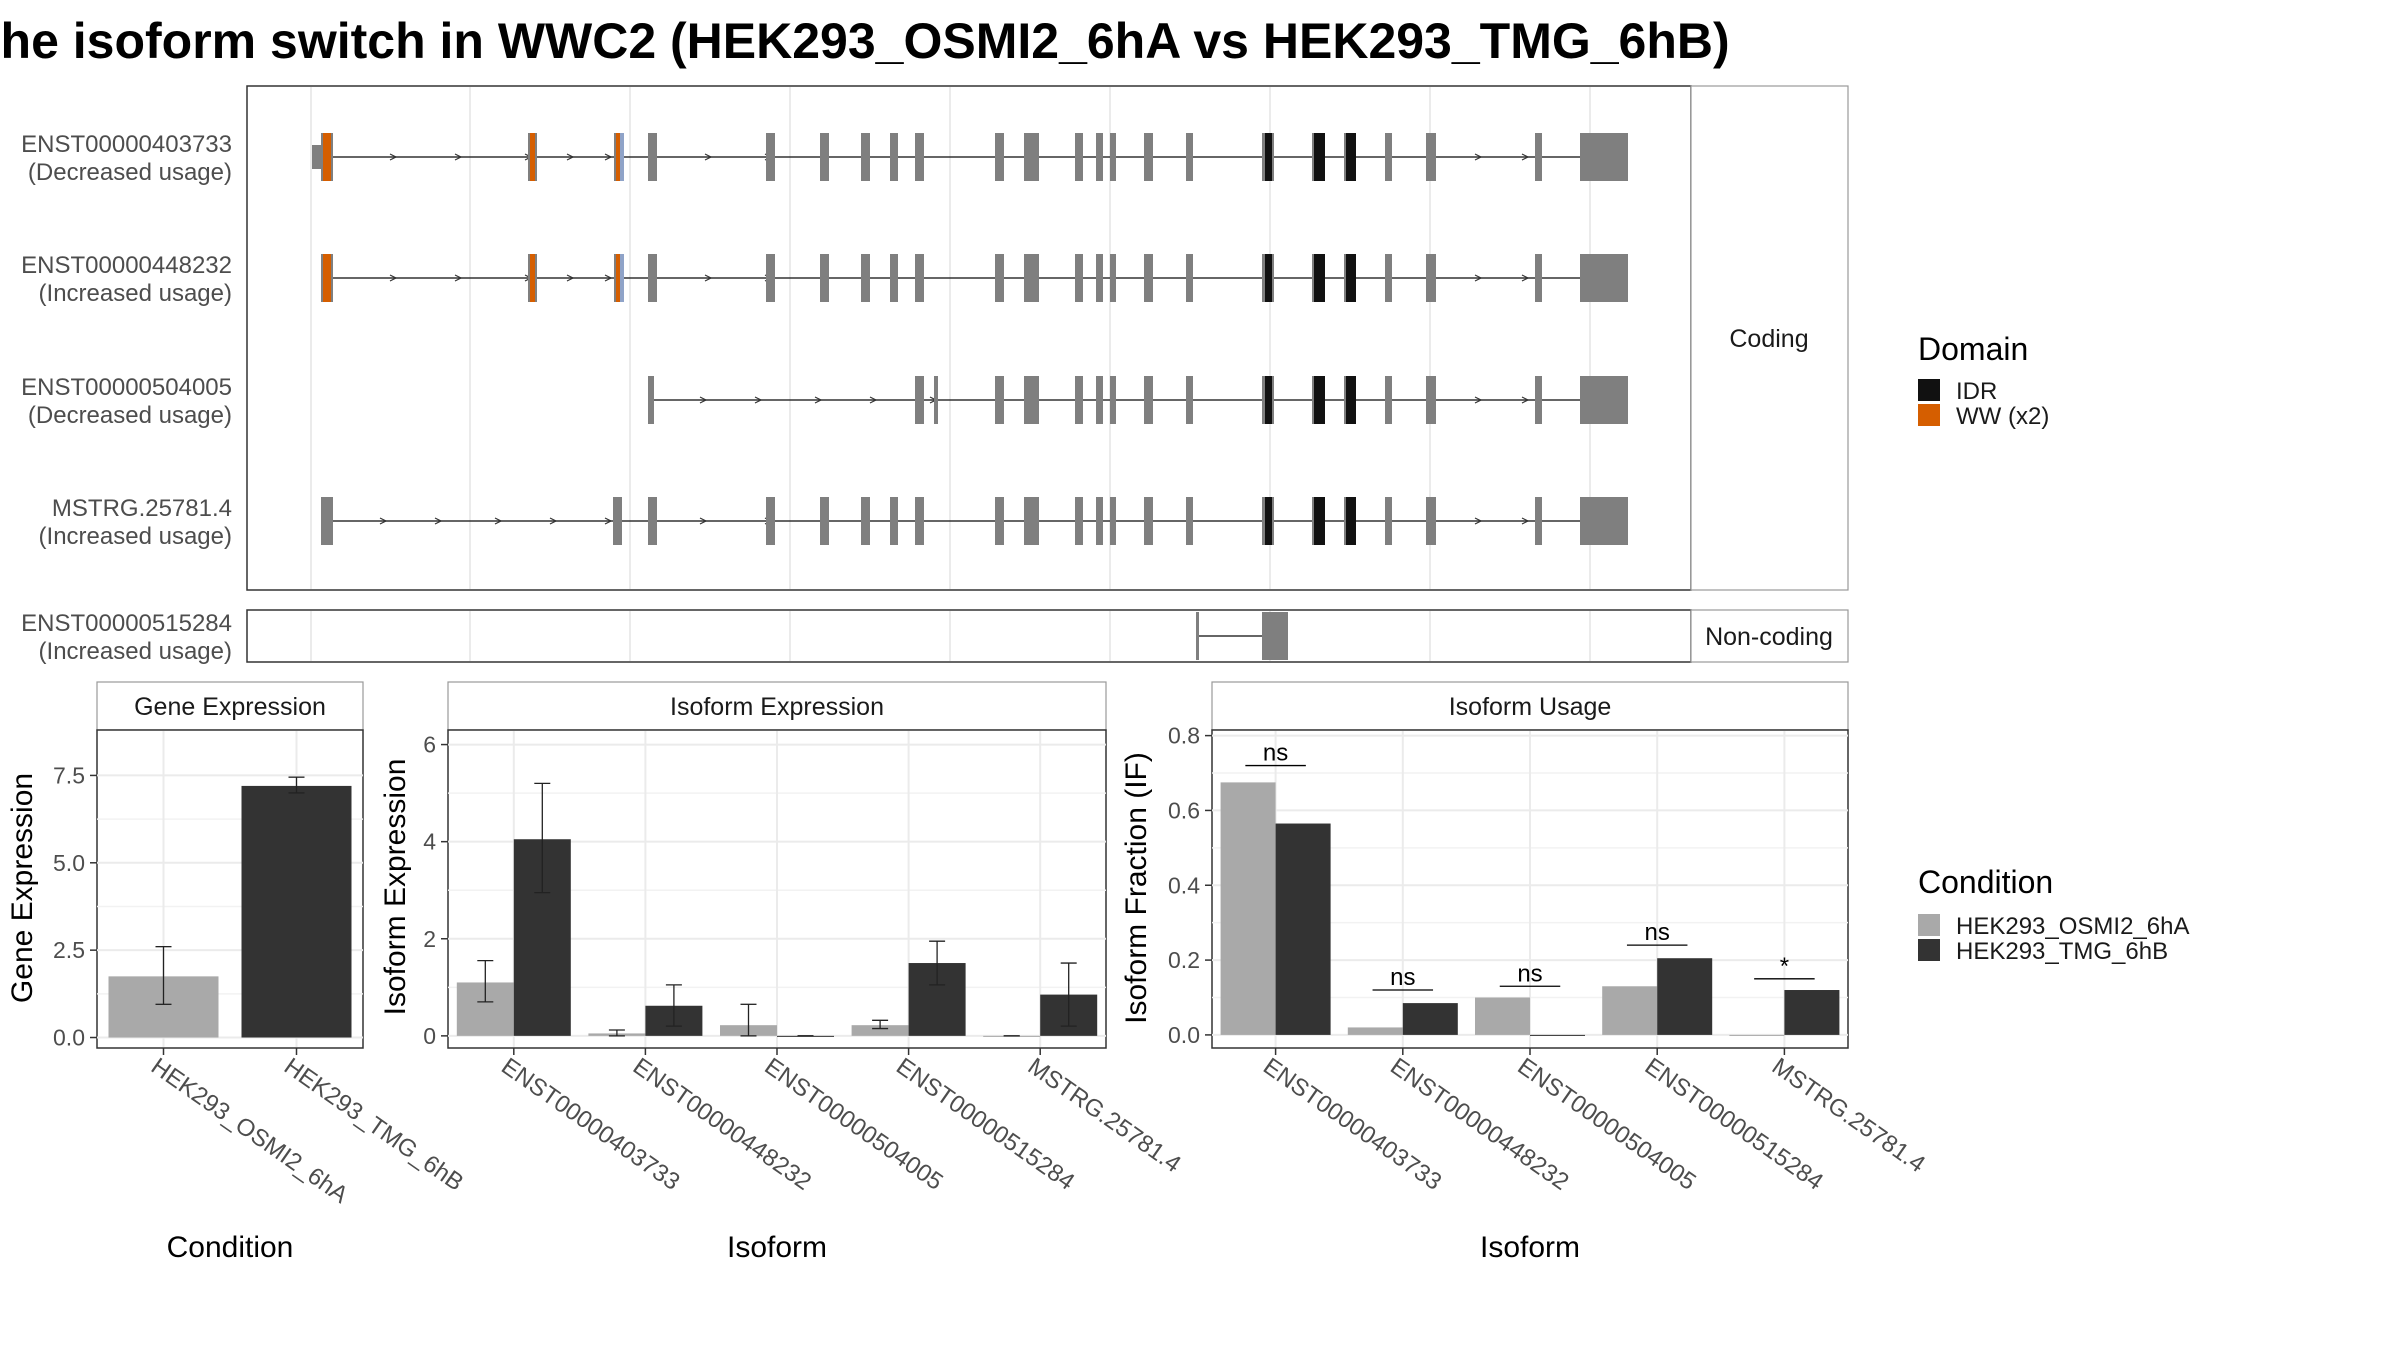 This screenshot has height=1350, width=2400. I want to click on y-tick-label: 2, so click(429, 939).